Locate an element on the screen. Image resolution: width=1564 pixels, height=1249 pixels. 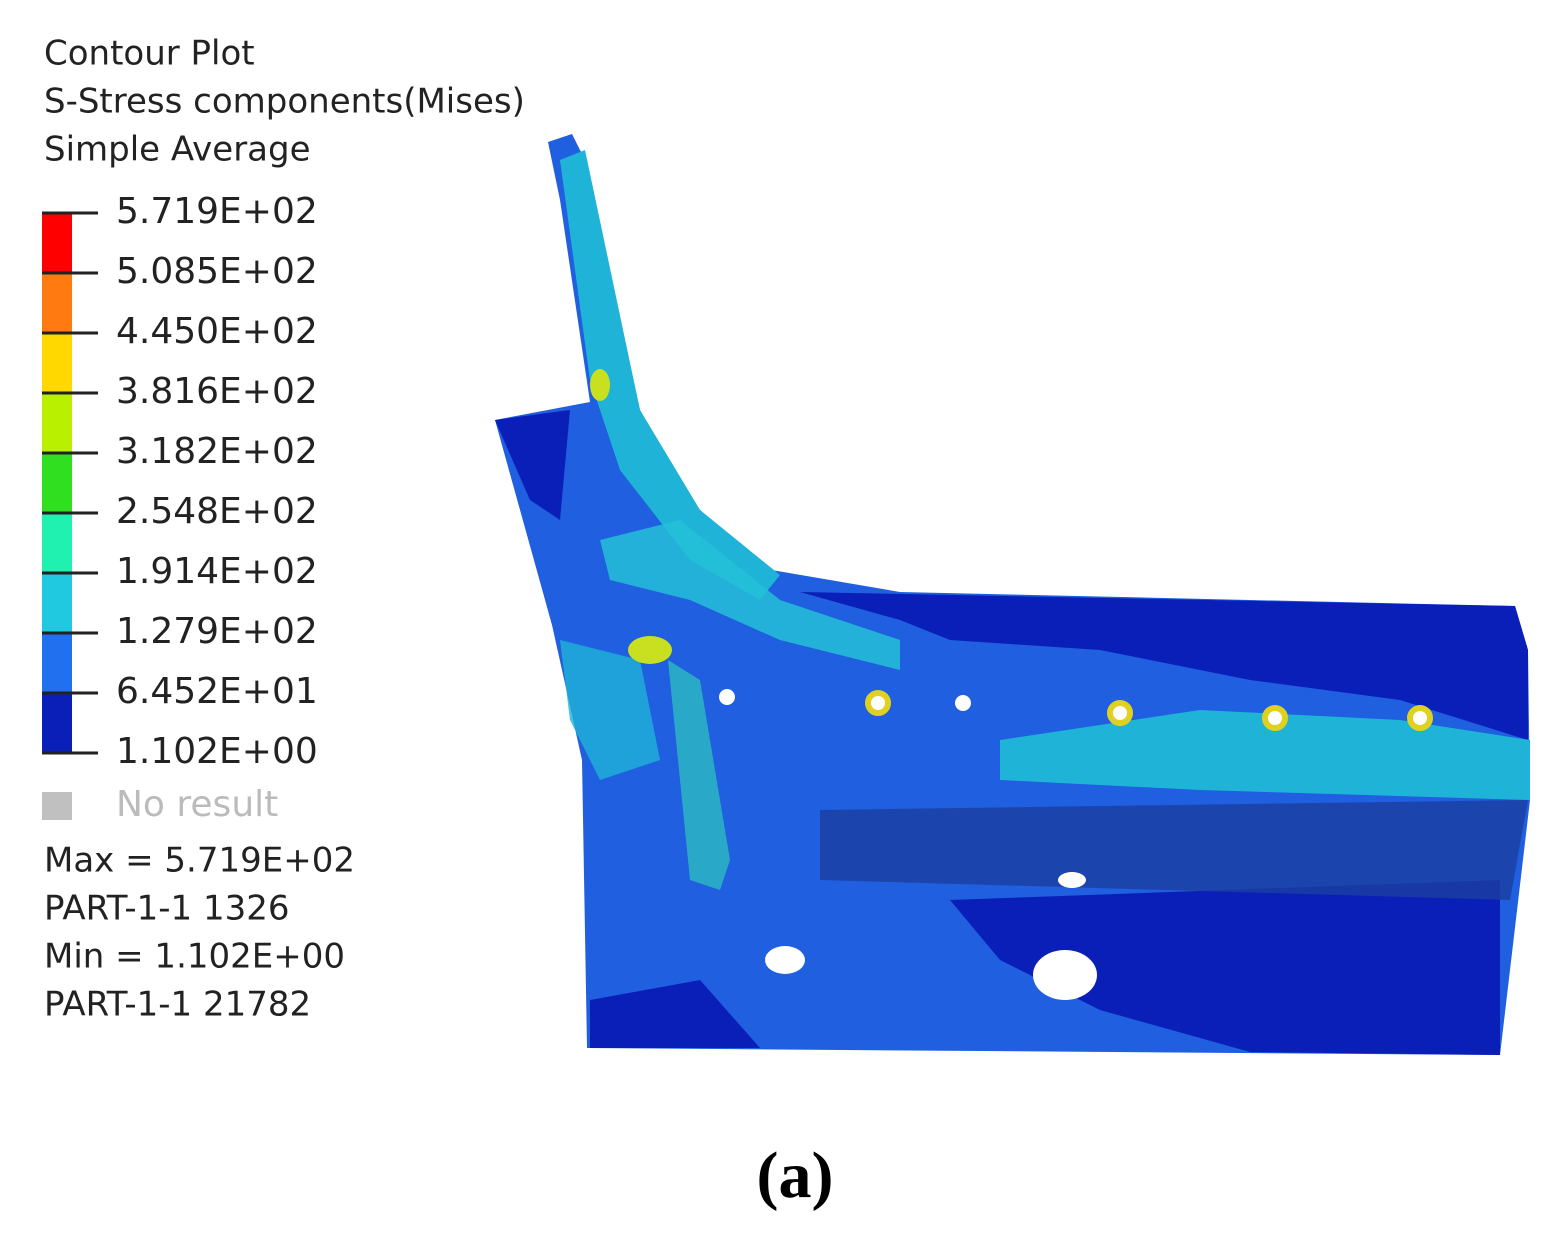
legend-title: Simple Average is located at coordinates (177, 150).